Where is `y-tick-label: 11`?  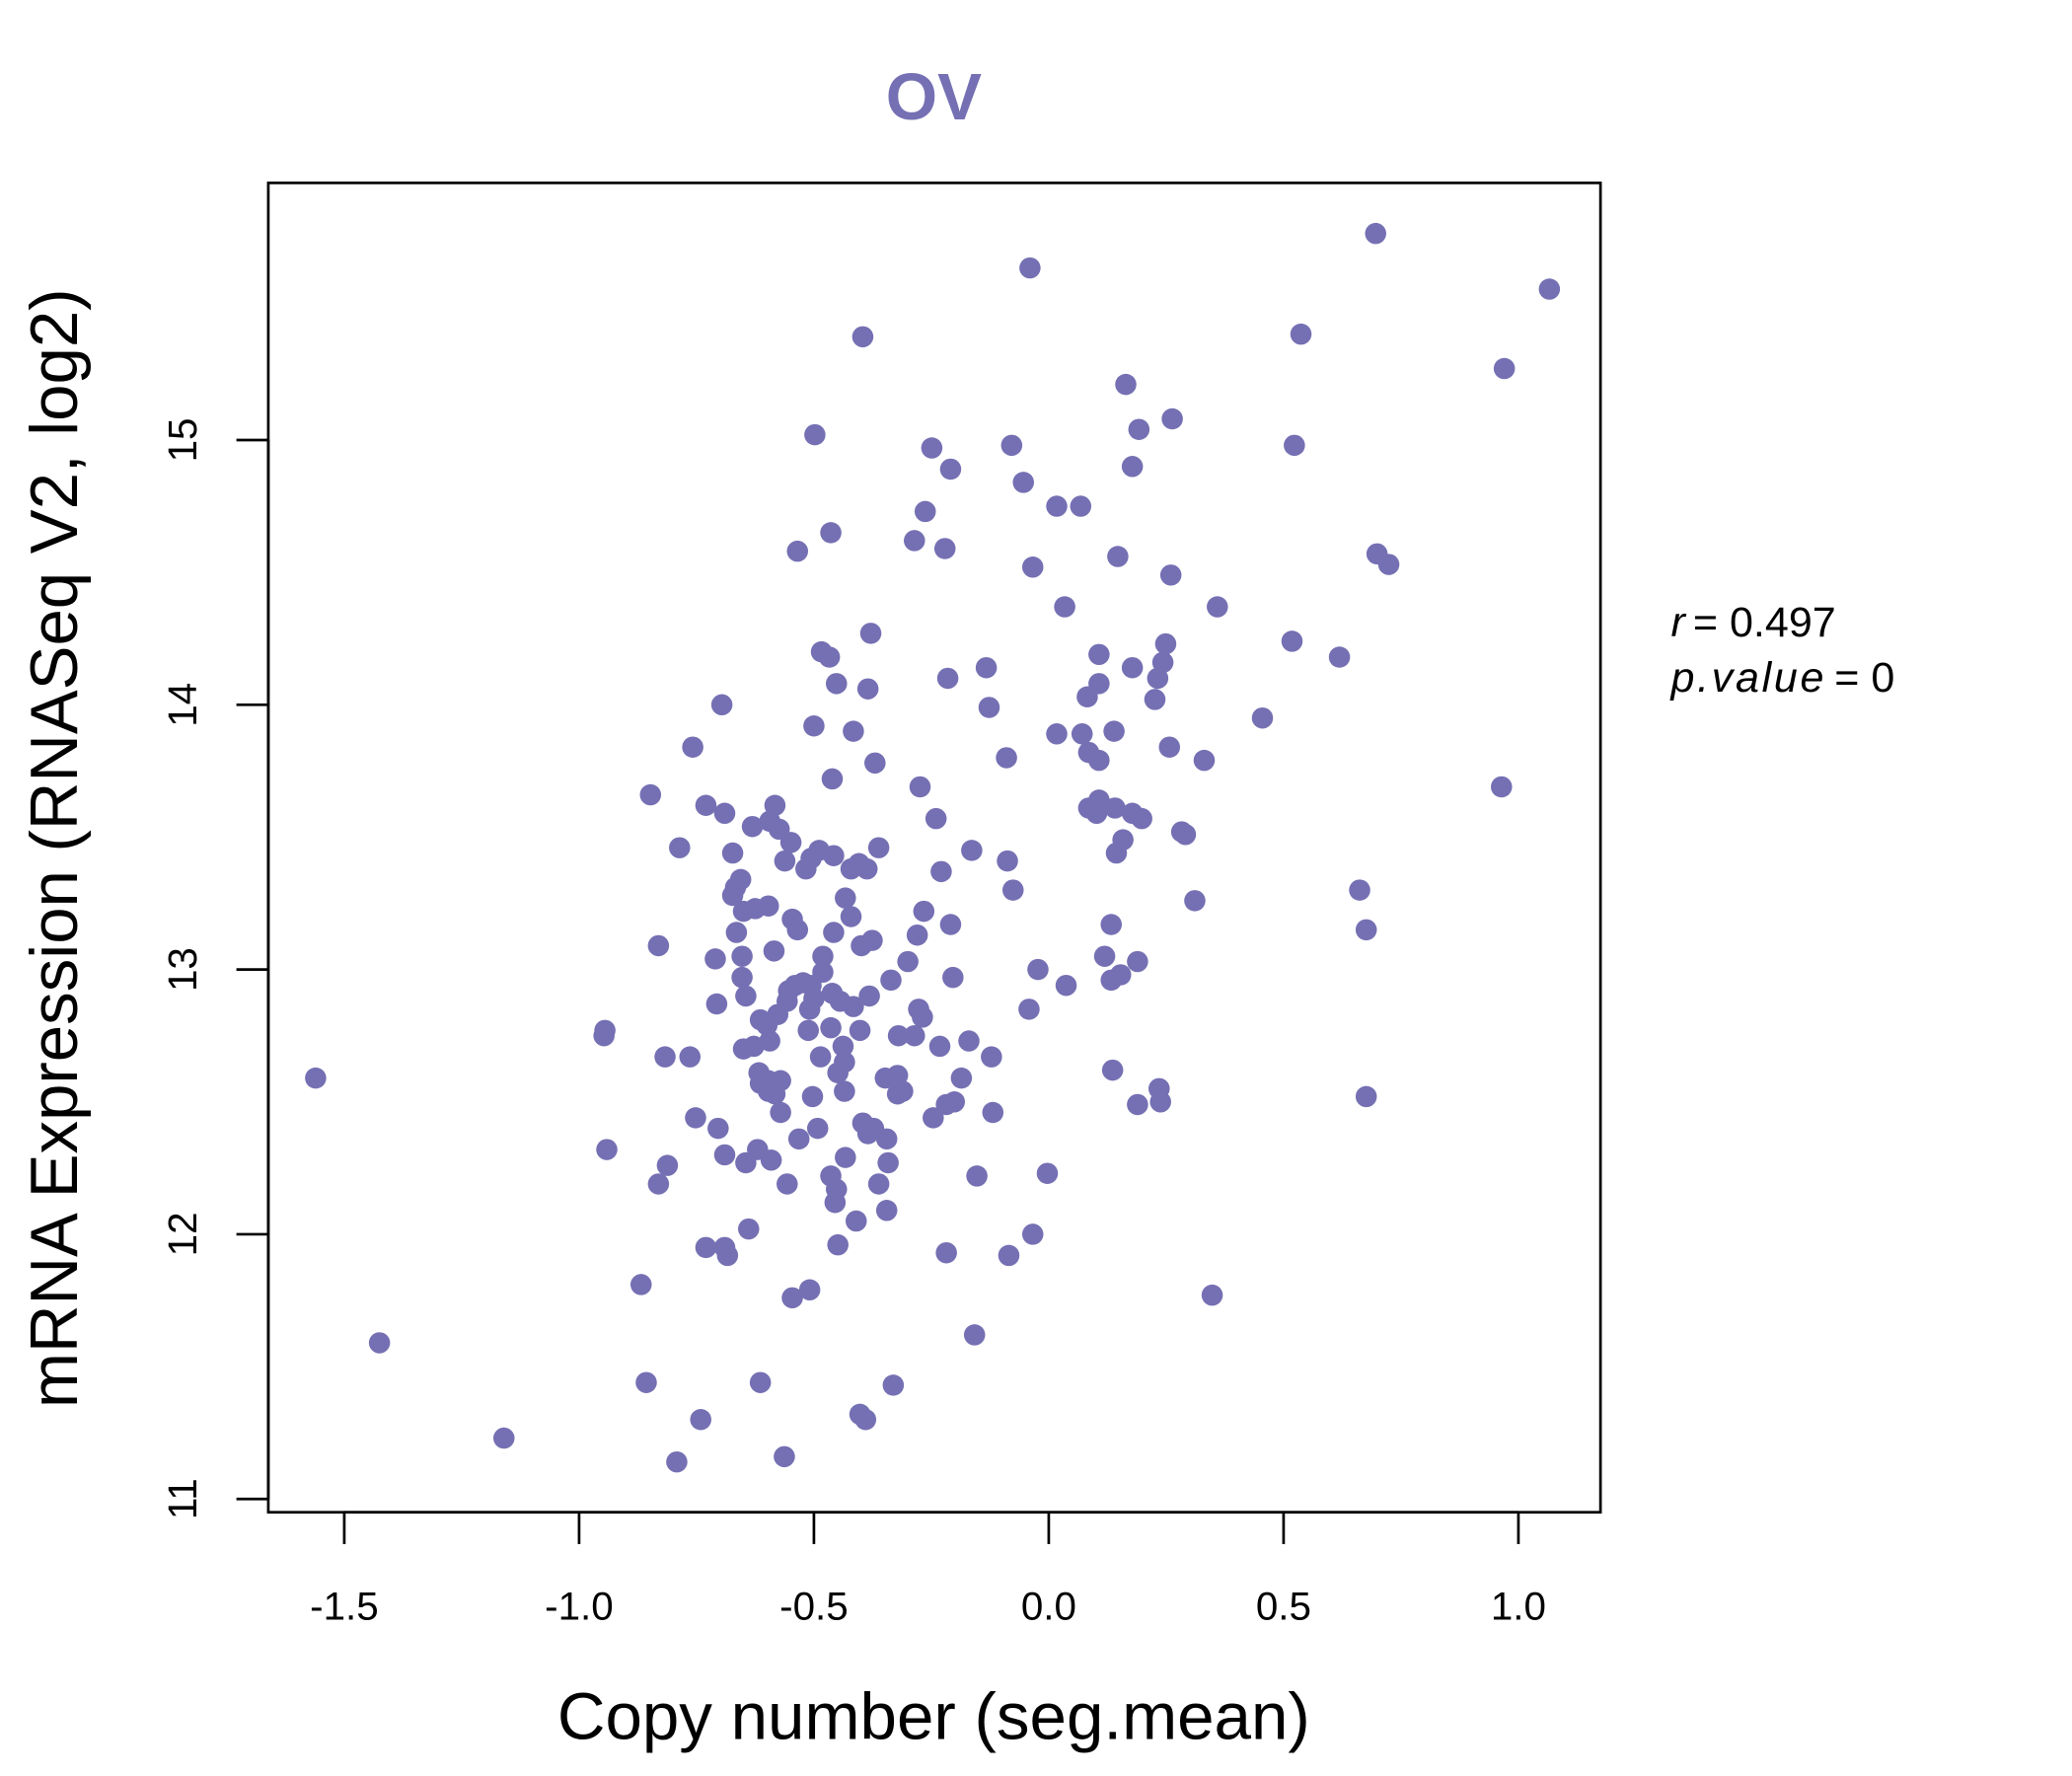 y-tick-label: 11 is located at coordinates (182, 1499).